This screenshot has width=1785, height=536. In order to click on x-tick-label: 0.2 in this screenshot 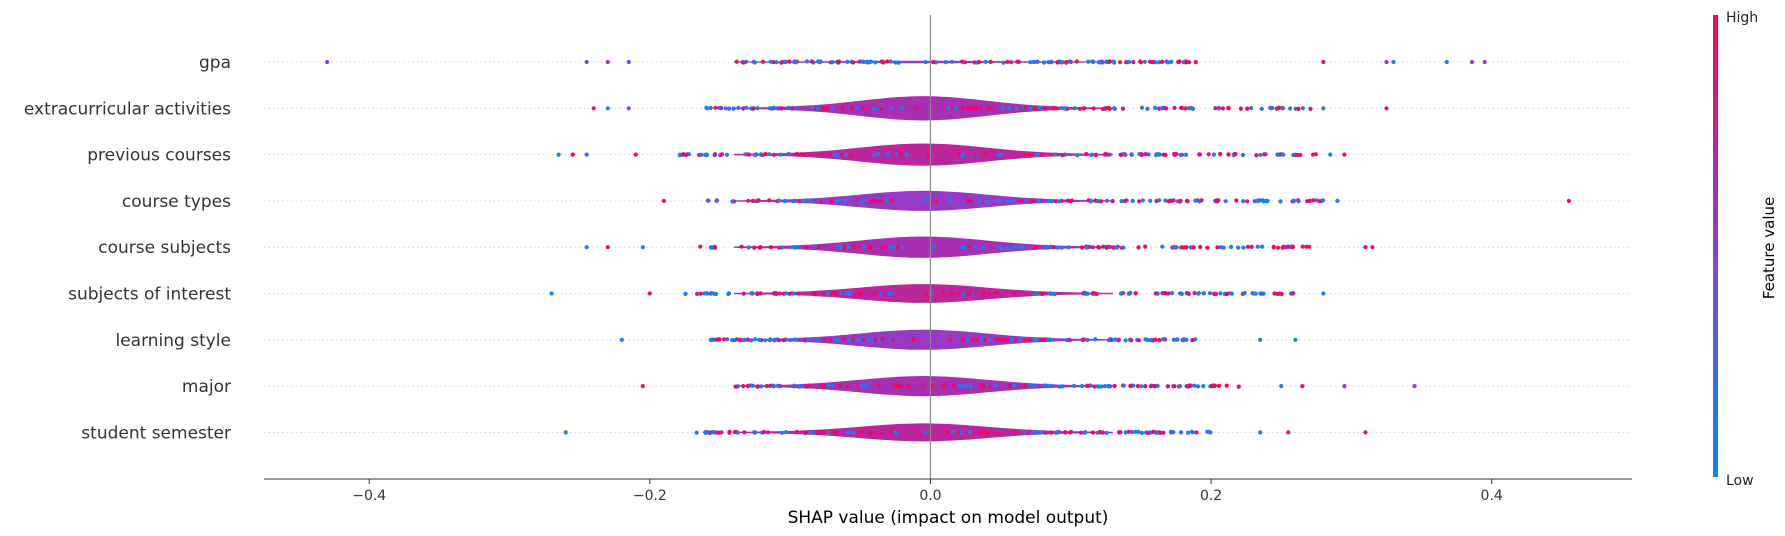, I will do `click(1211, 496)`.